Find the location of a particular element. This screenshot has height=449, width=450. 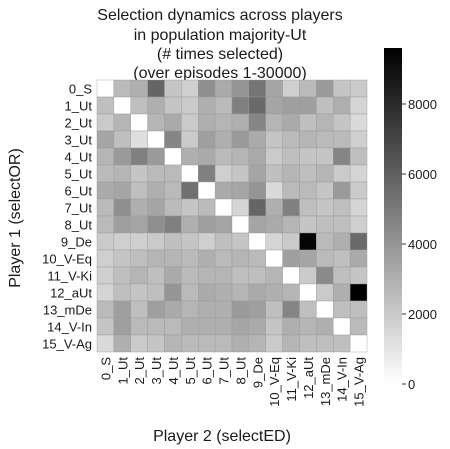

x-tick-label: 8_Ut is located at coordinates (240, 371).